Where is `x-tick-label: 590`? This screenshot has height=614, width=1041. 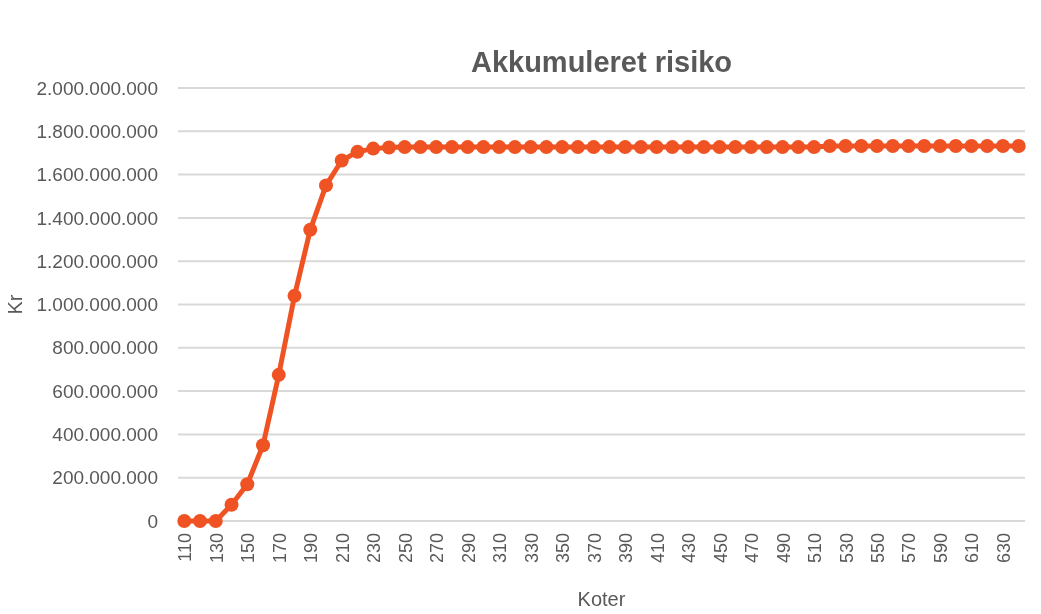 x-tick-label: 590 is located at coordinates (940, 548).